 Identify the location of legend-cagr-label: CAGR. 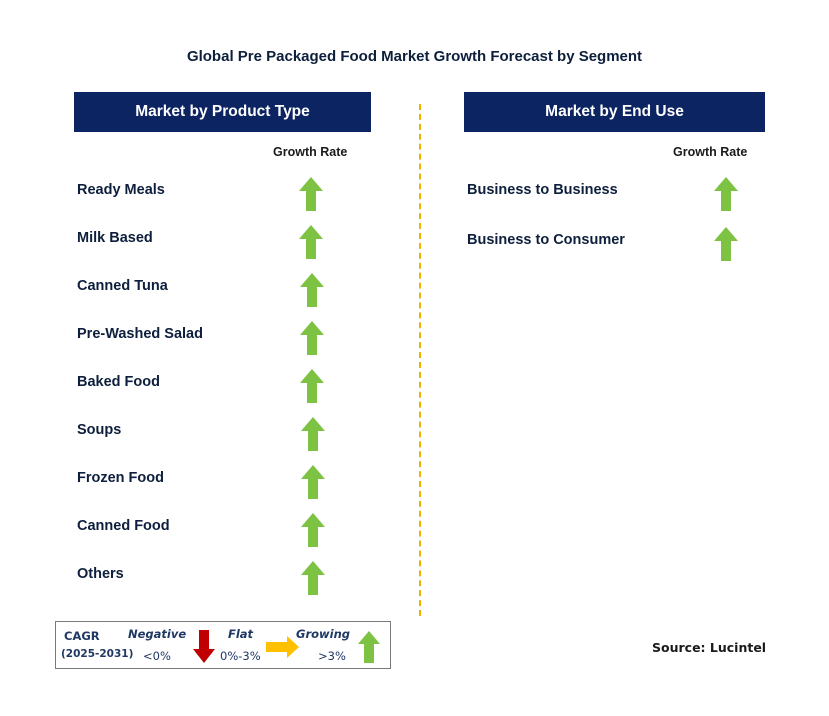
(82, 636).